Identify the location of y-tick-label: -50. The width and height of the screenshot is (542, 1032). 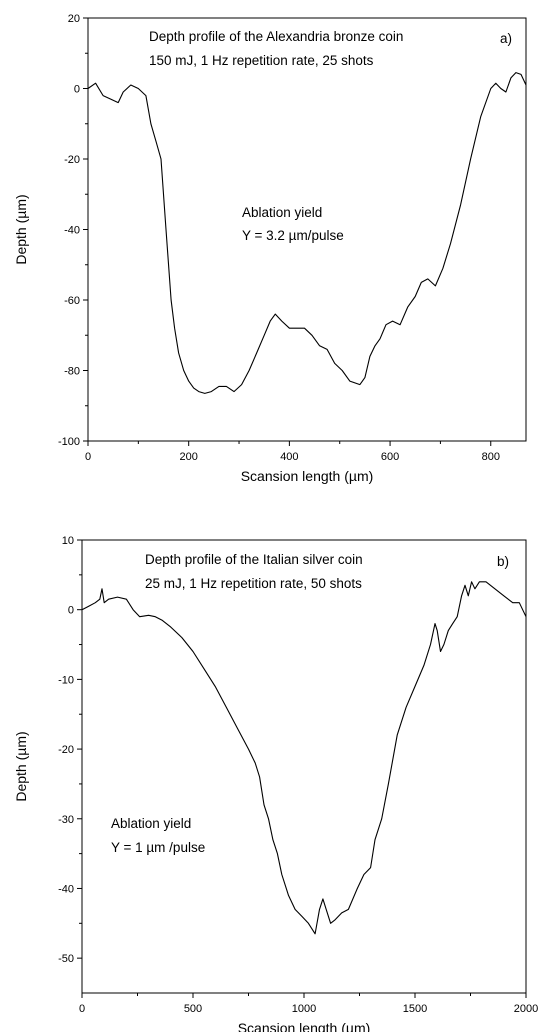
(66, 959).